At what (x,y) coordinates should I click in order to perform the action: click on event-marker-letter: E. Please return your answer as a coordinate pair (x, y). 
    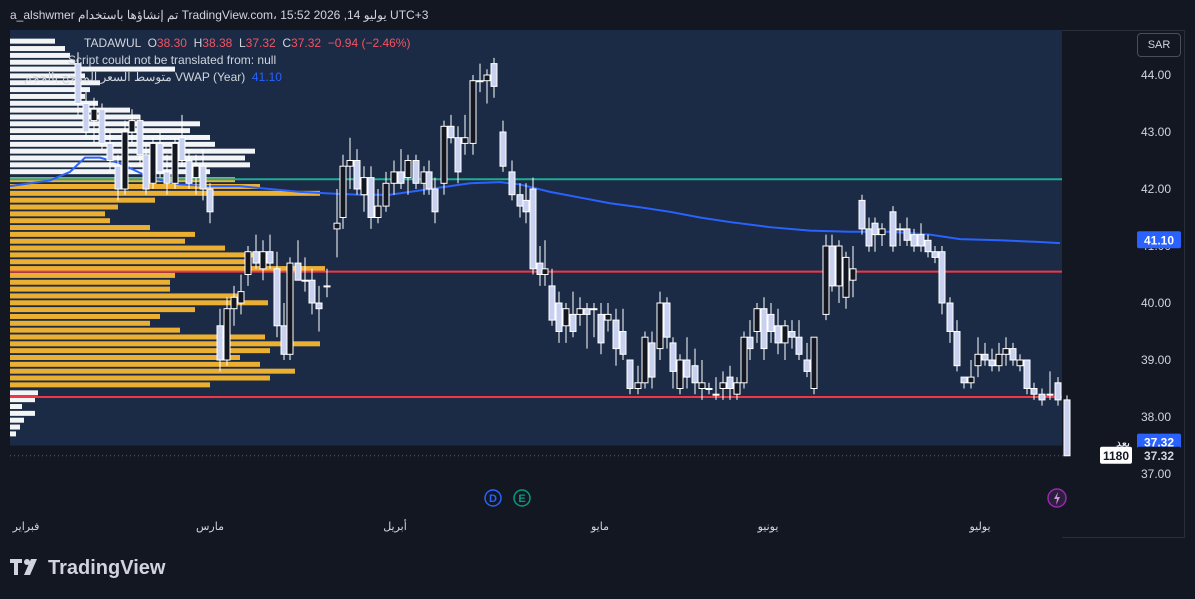
    Looking at the image, I should click on (521, 499).